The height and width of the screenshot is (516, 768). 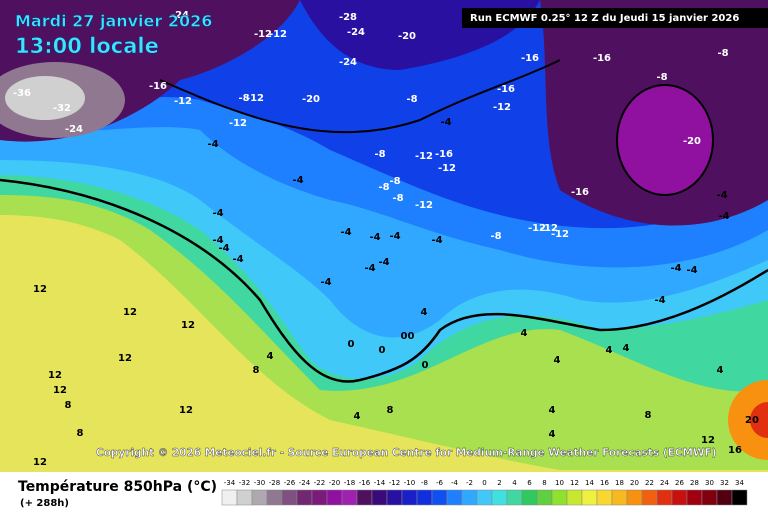 I want to click on scale-label: 28, so click(x=694, y=483).